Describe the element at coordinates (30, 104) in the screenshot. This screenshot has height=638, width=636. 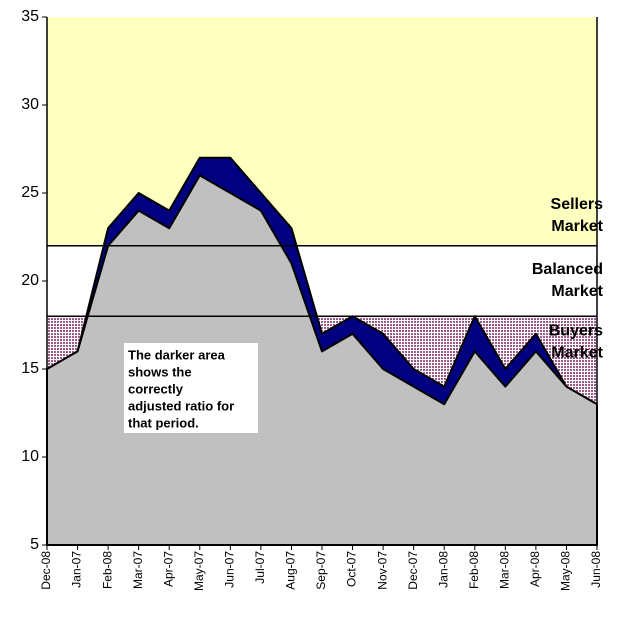
I see `y-tick-label: 30` at that location.